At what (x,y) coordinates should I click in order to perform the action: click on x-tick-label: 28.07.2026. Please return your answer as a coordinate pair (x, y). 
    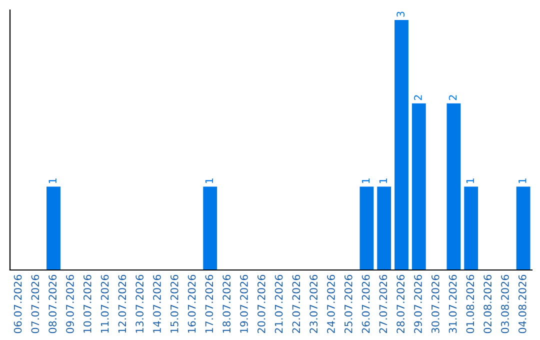
    Looking at the image, I should click on (400, 304).